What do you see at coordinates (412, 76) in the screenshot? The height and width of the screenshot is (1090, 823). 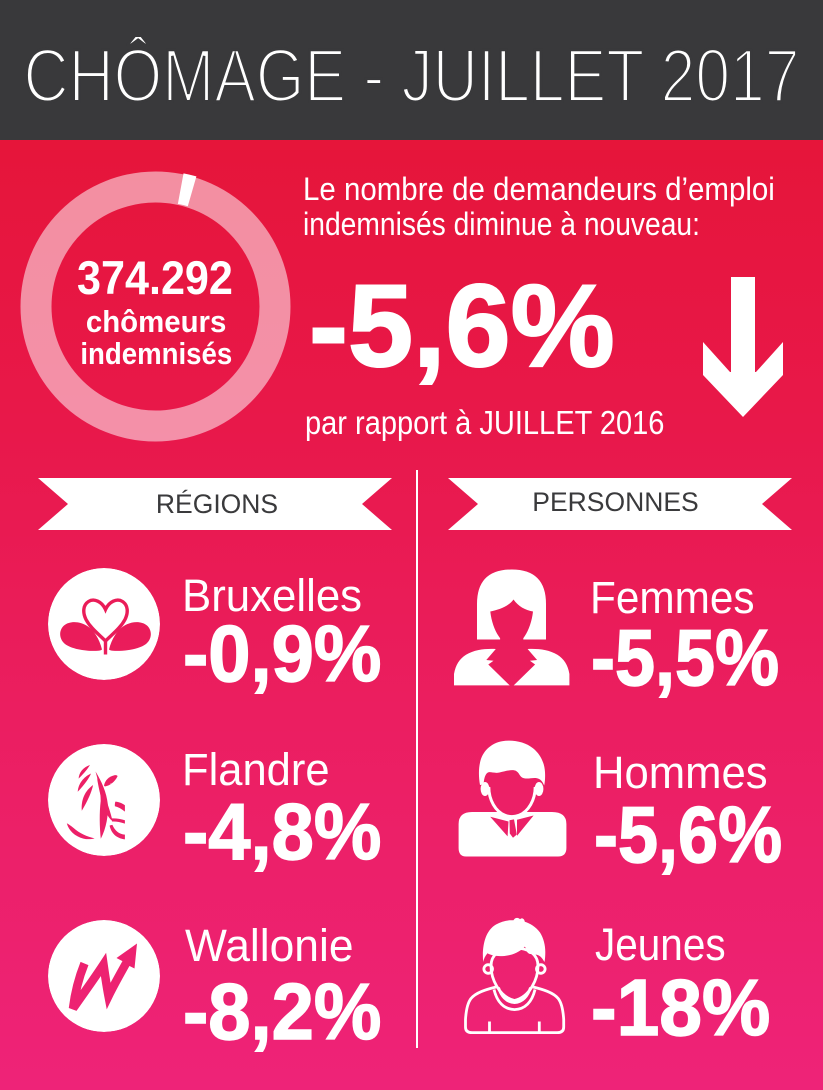 I see `svg-text: CHÔMAGE - JUILLET 2017` at bounding box center [412, 76].